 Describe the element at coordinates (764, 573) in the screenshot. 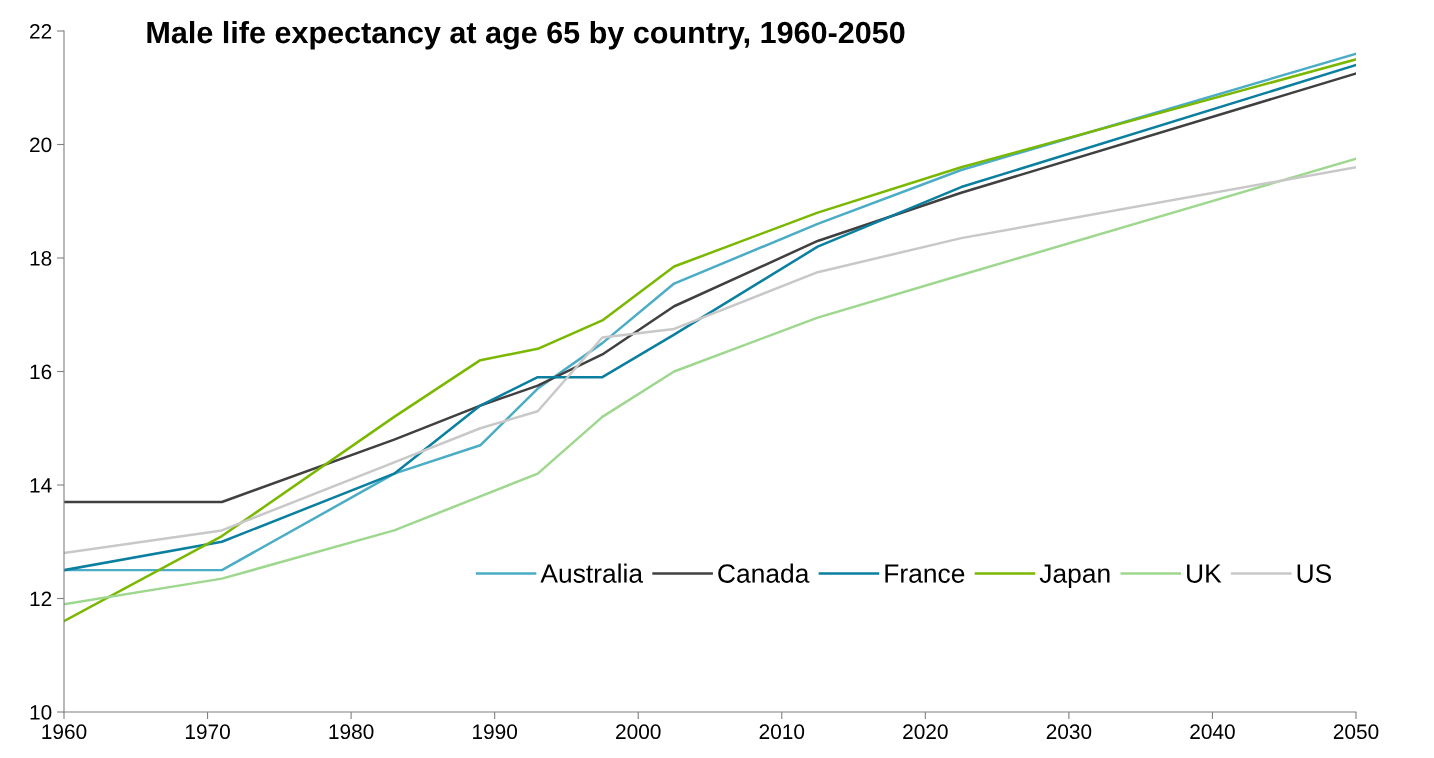

I see `legend-label: Canada` at that location.